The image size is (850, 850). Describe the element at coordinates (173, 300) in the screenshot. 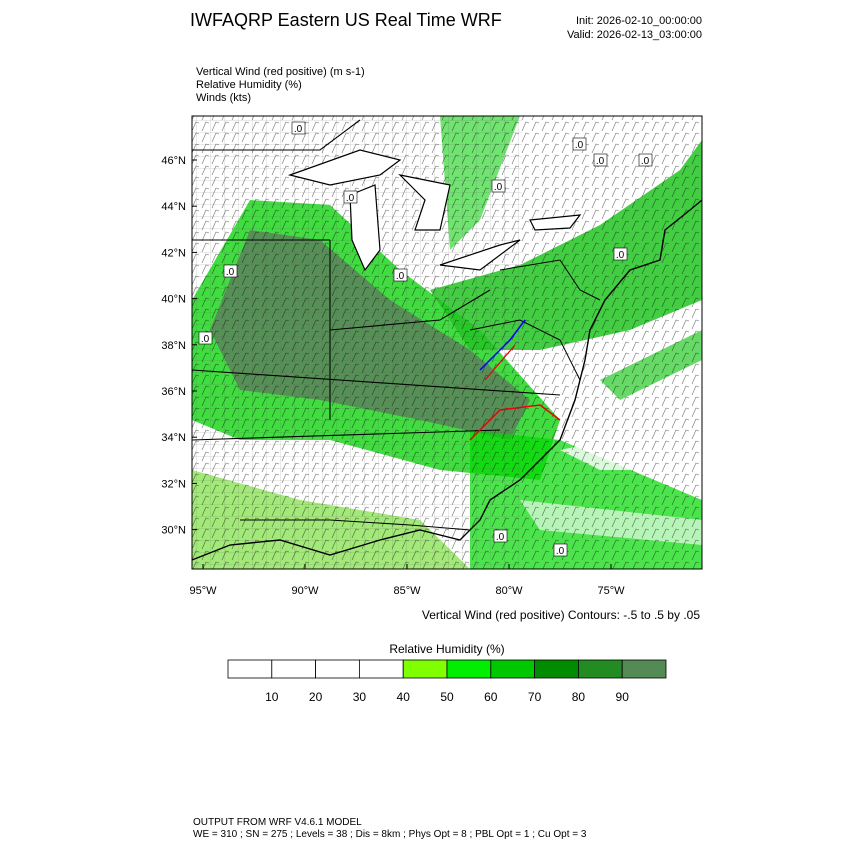

I see `lat-label: 40°N` at that location.